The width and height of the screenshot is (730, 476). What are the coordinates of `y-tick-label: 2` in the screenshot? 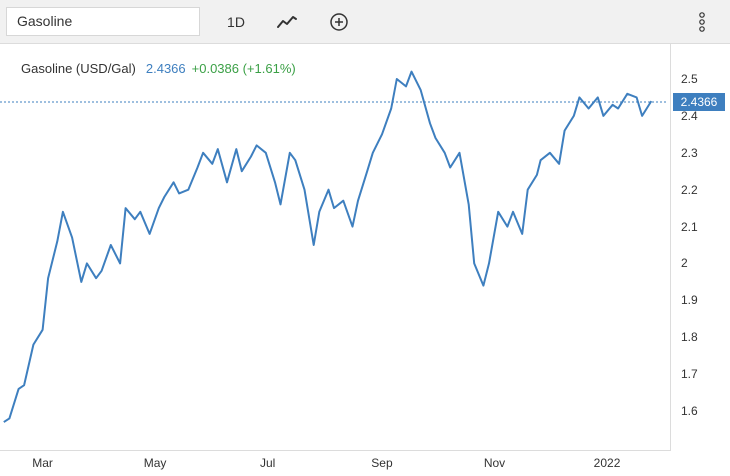 It's located at (684, 263).